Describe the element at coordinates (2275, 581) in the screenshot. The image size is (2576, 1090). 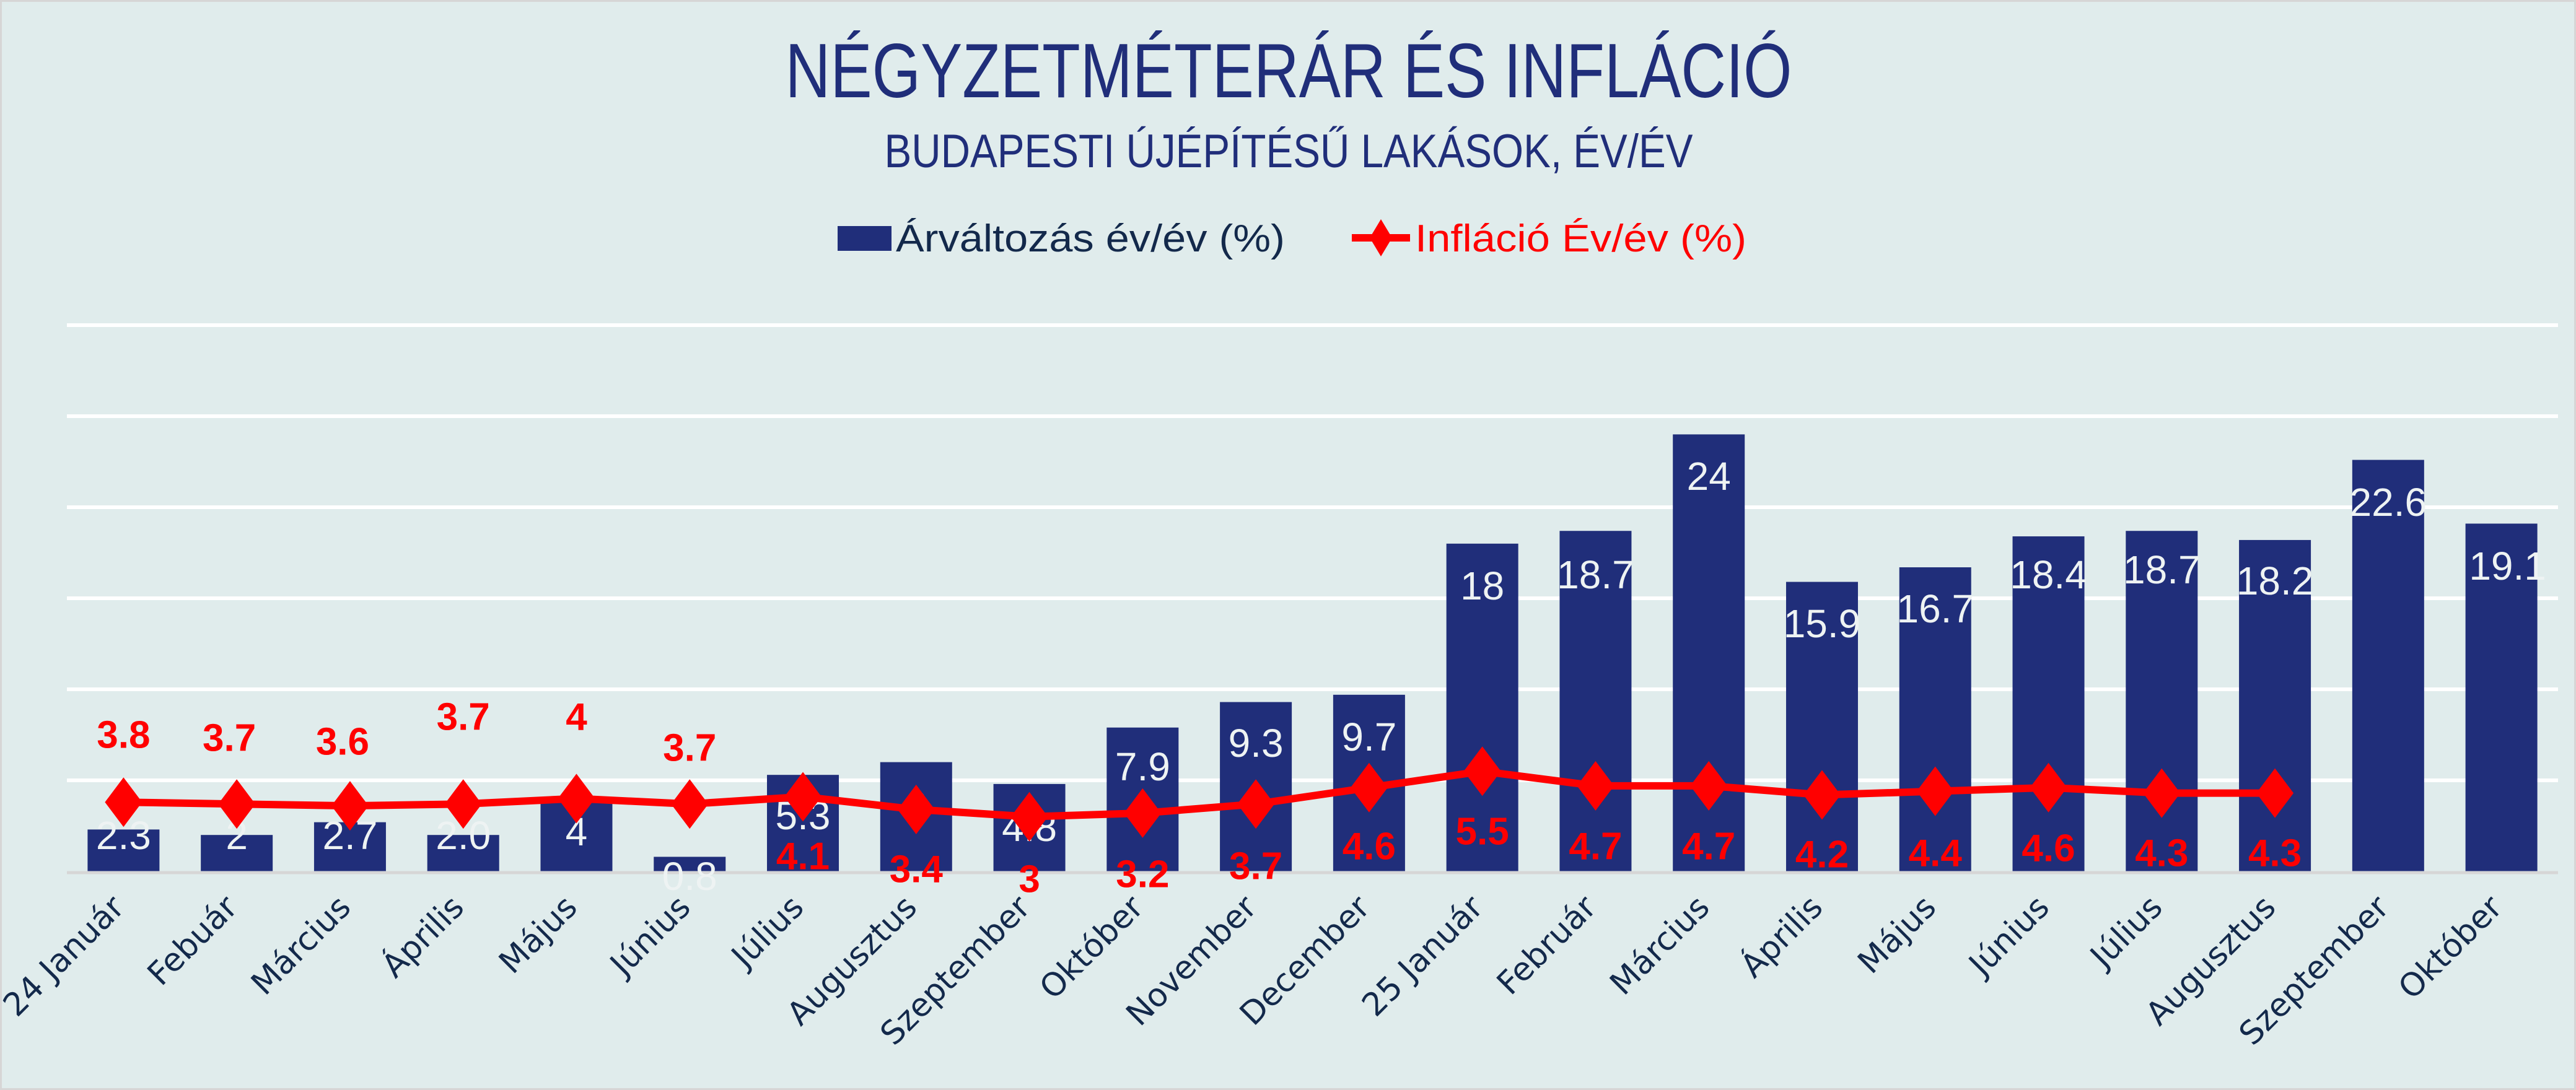
I see `bar-data-label: 18.2` at that location.